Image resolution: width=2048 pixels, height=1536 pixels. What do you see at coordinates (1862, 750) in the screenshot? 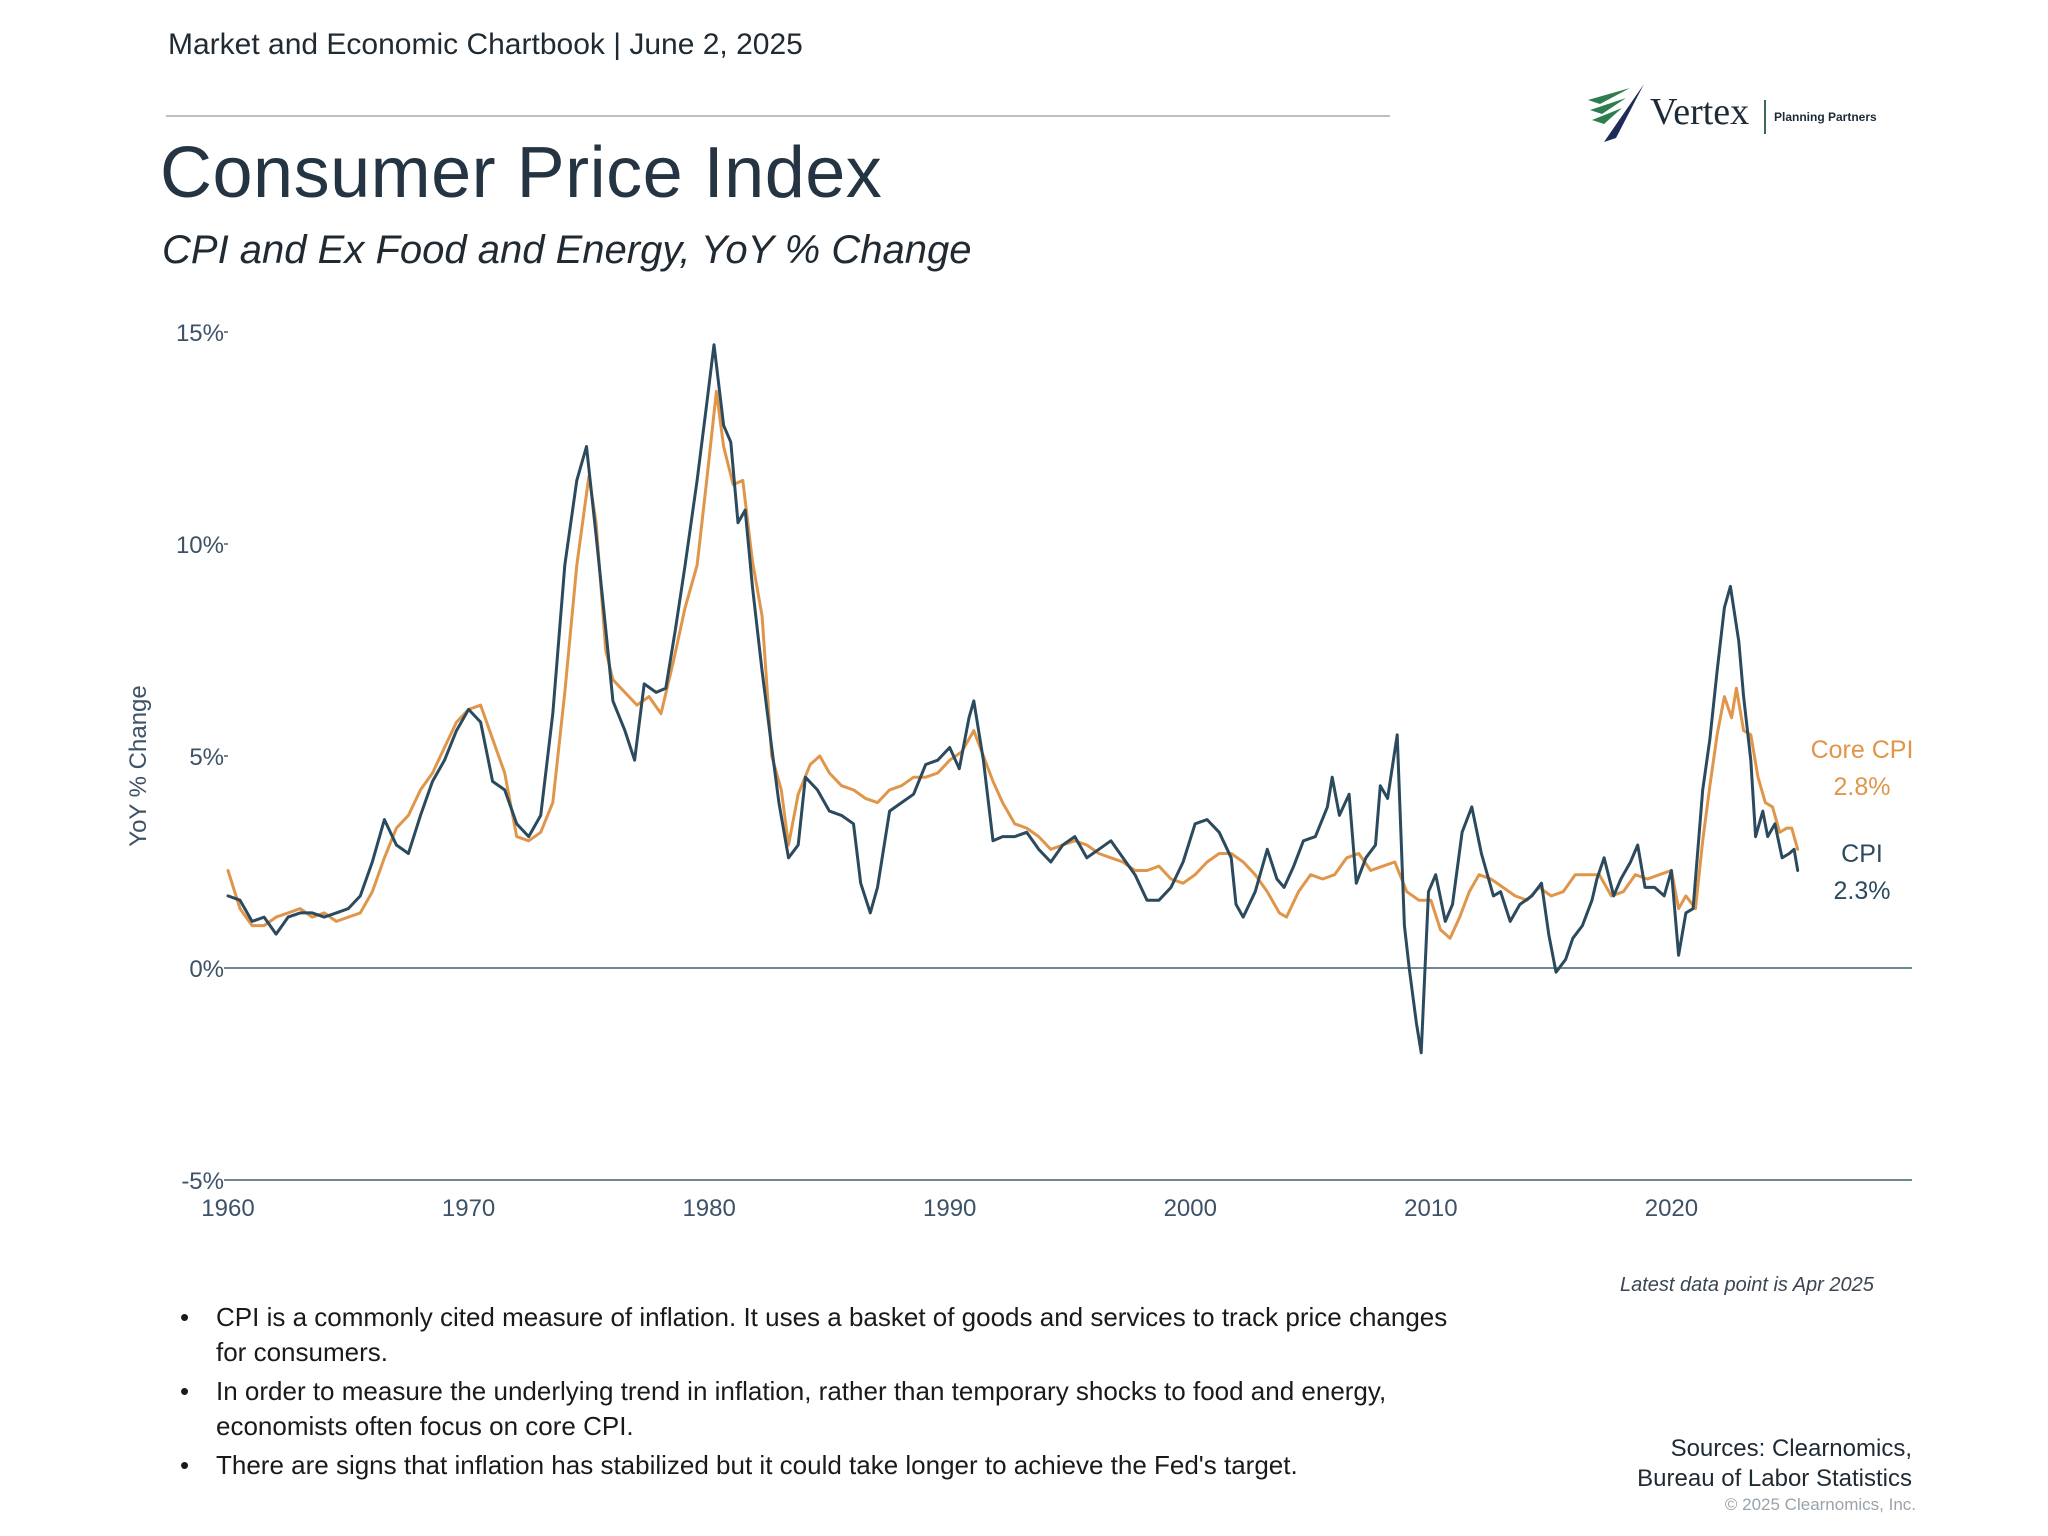
I see `core-cpi-label: Core CPI` at bounding box center [1862, 750].